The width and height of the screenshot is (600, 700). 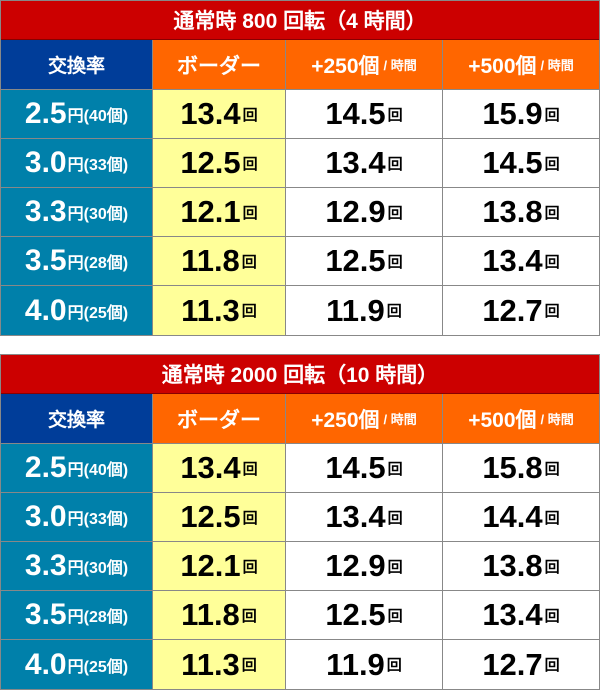 I want to click on table-title: 通常時 800 回転（4 時間）, so click(x=300, y=20).